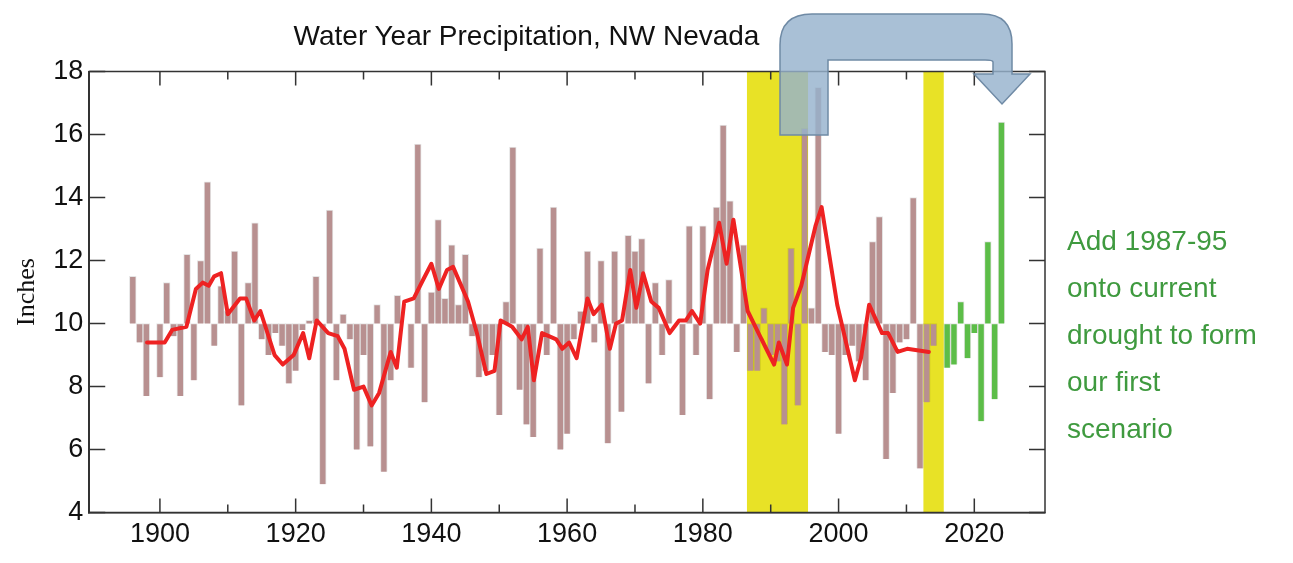 The width and height of the screenshot is (1293, 563). I want to click on x-tick-label: 1900, so click(159, 533).